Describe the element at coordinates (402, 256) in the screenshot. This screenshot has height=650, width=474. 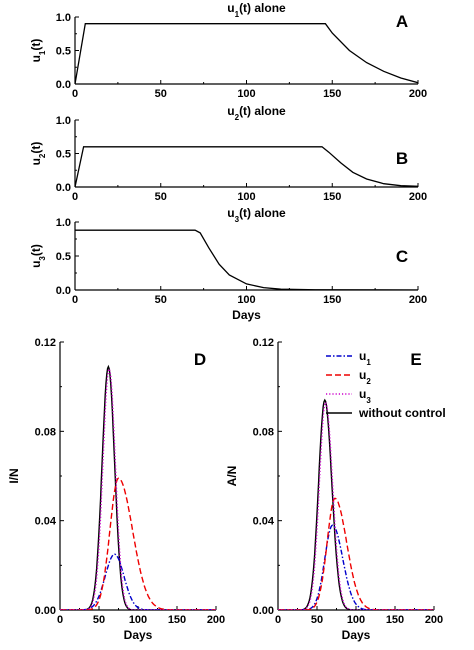
I see `panel-letter: C` at that location.